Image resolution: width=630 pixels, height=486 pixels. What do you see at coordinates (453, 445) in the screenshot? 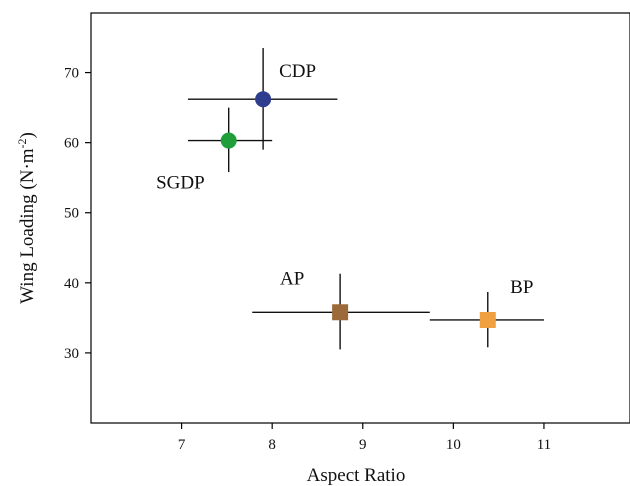
I see `x-tick-label: 10` at bounding box center [453, 445].